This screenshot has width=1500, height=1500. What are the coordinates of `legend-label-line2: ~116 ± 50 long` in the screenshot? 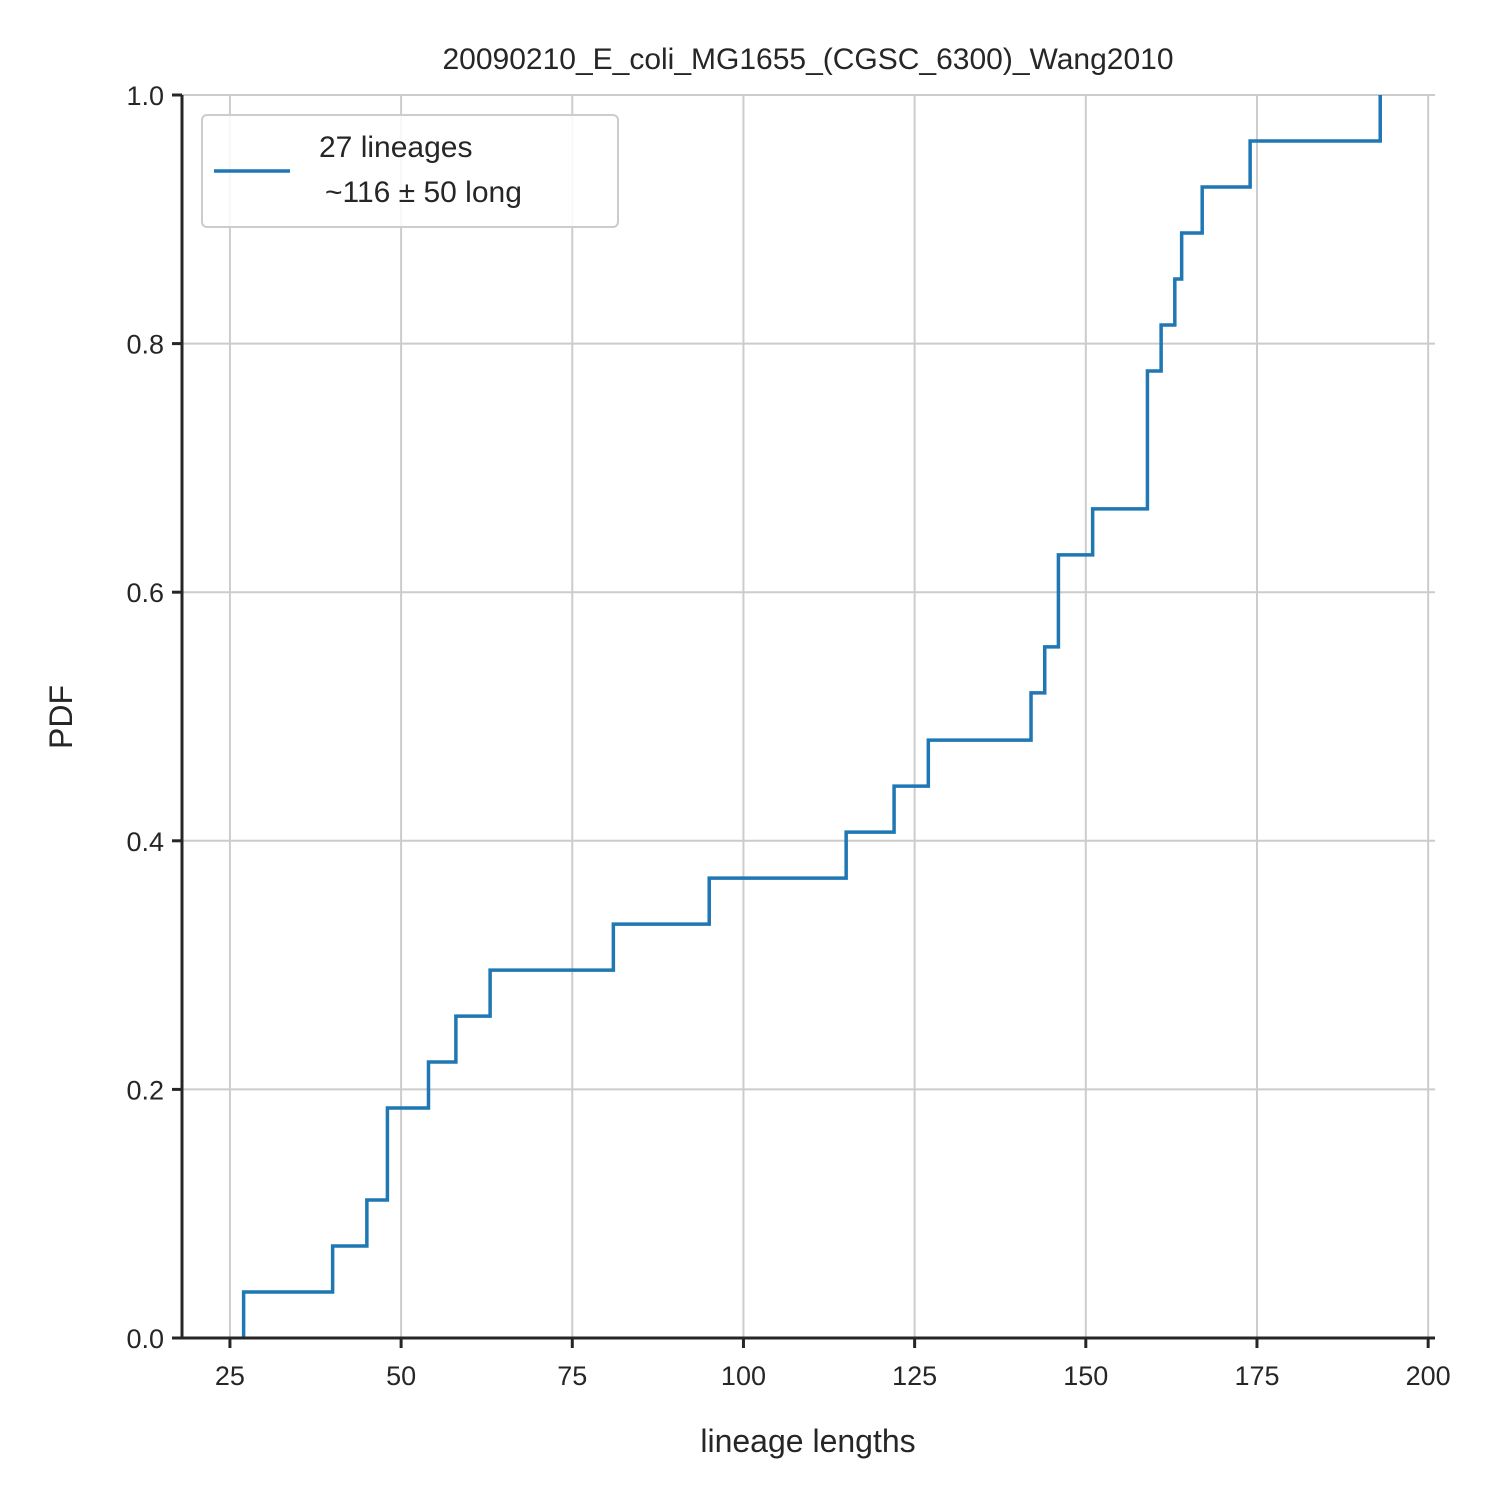 It's located at (423, 192).